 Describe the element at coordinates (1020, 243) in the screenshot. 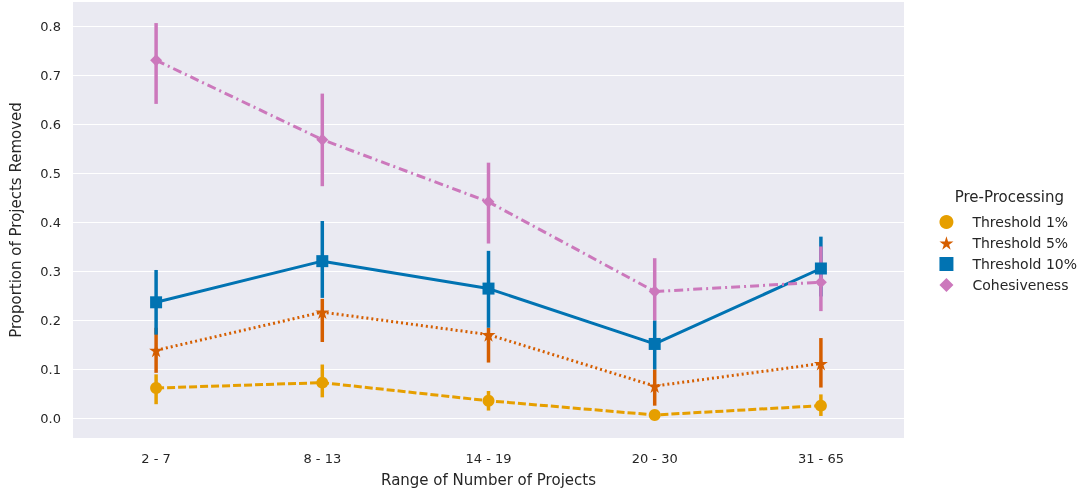

I see `legend-label: Threshold 5%` at that location.